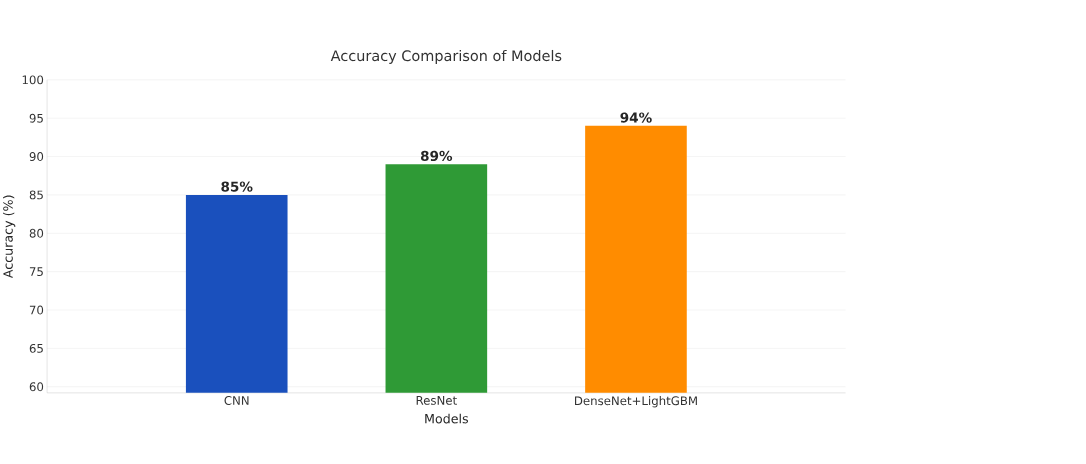  What do you see at coordinates (447, 418) in the screenshot?
I see `x-axis-title: Models` at bounding box center [447, 418].